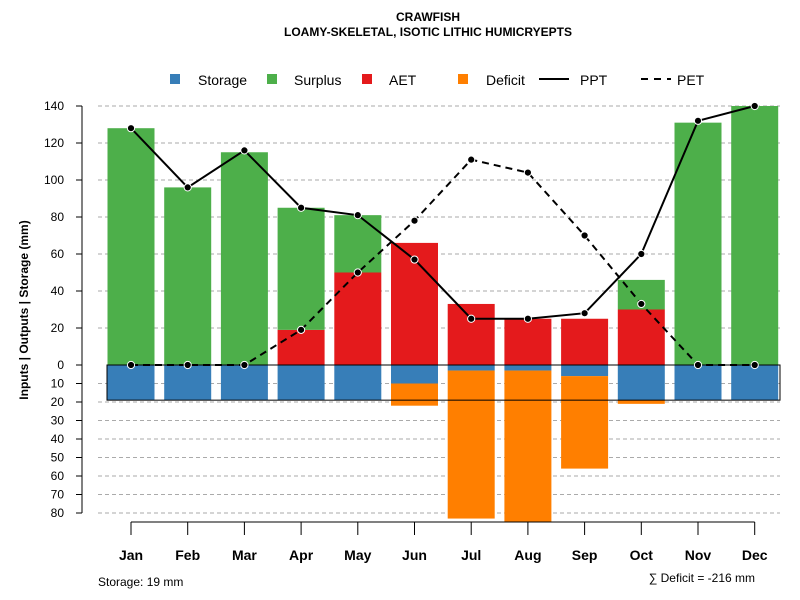 The height and width of the screenshot is (600, 800). Describe the element at coordinates (272, 79) in the screenshot. I see `legend-swatch-surplus` at that location.